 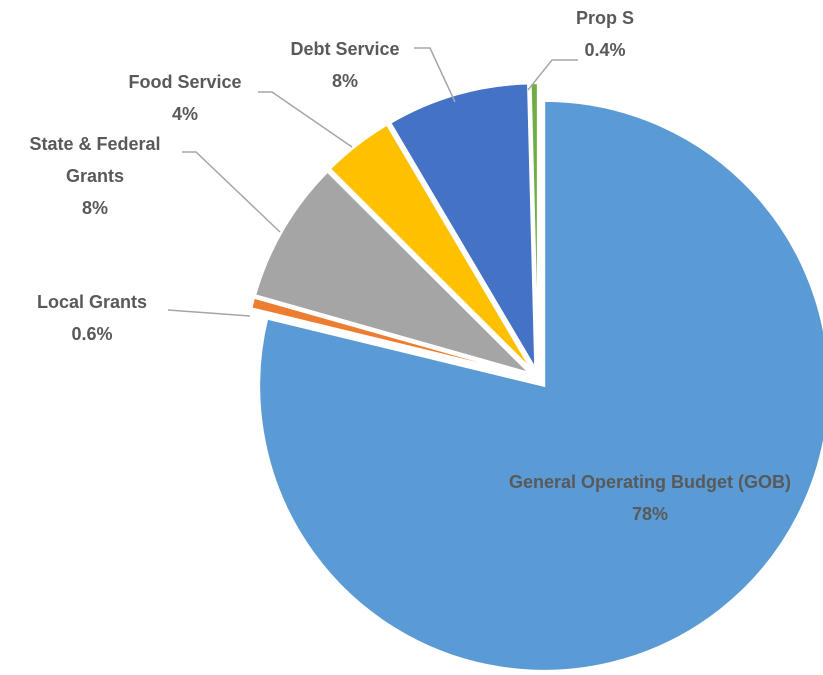 I want to click on value-label: 0.4%, so click(x=605, y=50).